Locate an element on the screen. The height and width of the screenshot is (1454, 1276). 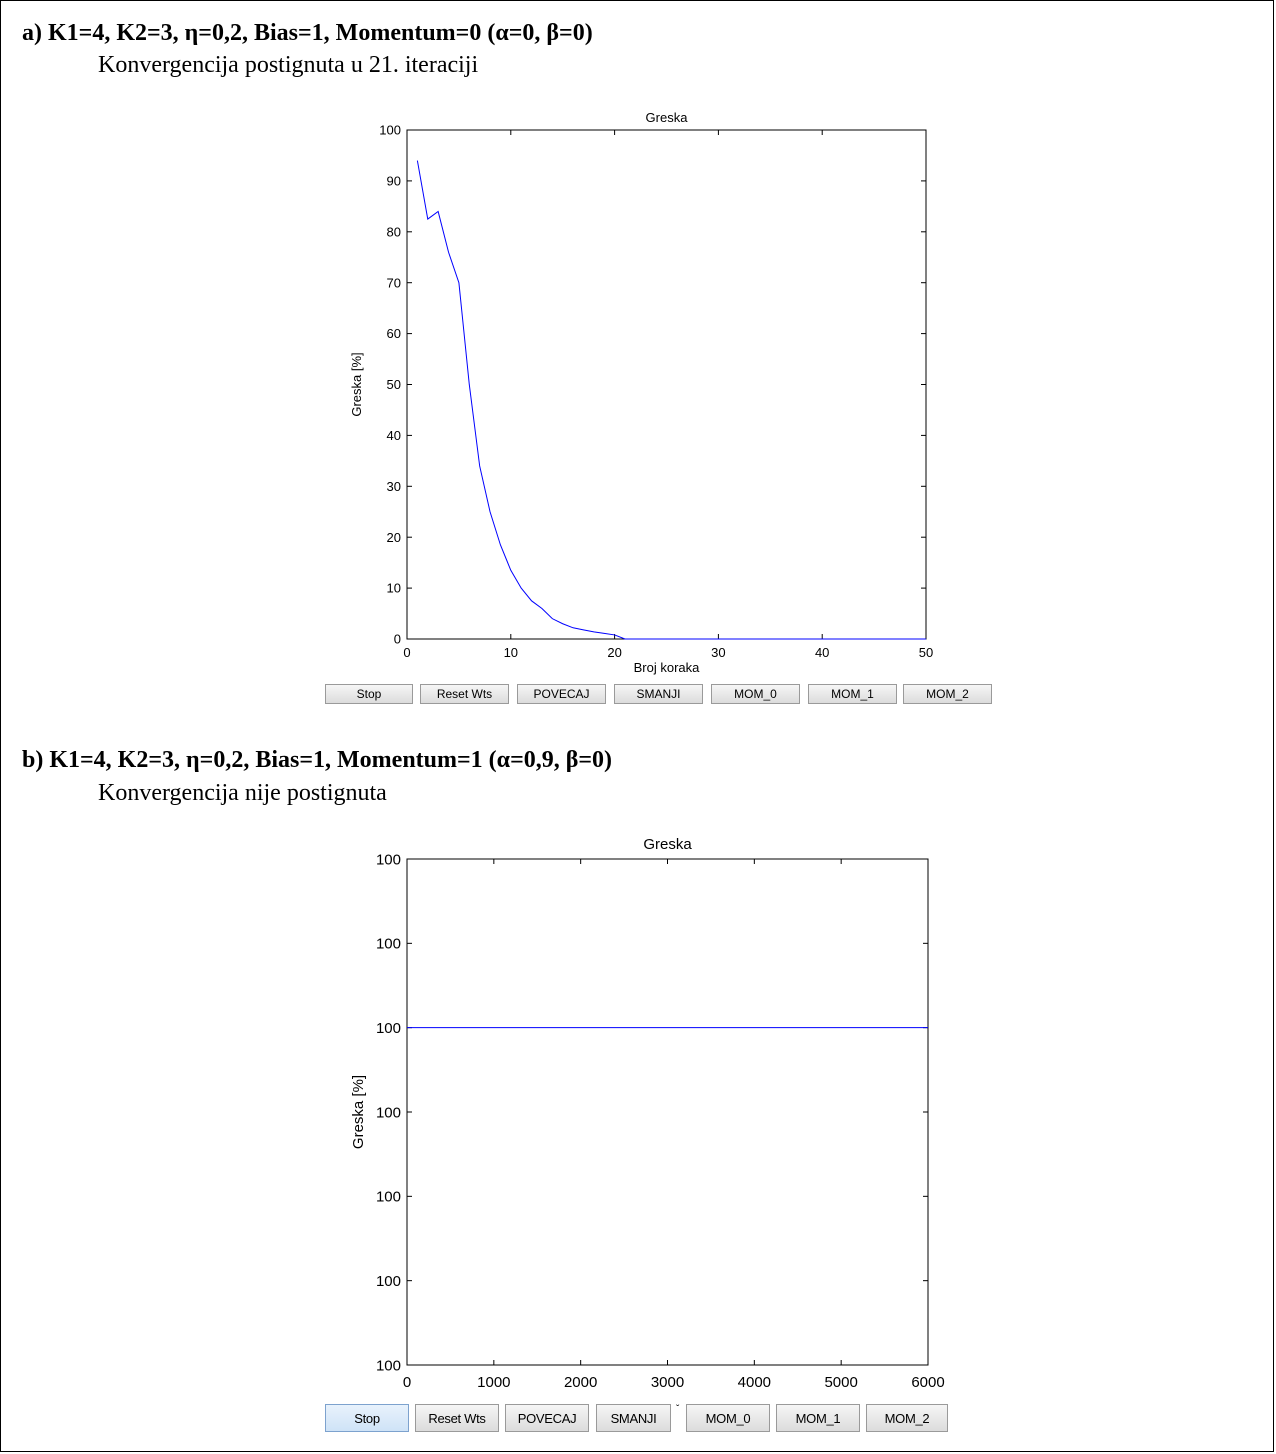
x-tick-label: 2000 is located at coordinates (580, 1382).